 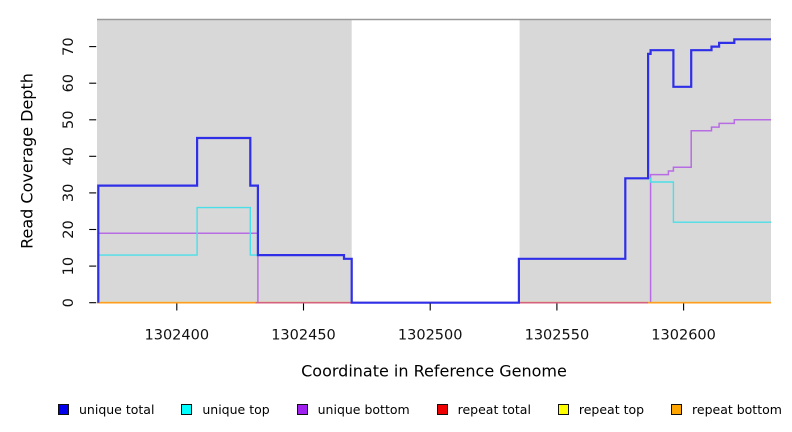 What do you see at coordinates (303, 336) in the screenshot?
I see `x-tick-label: 1302450` at bounding box center [303, 336].